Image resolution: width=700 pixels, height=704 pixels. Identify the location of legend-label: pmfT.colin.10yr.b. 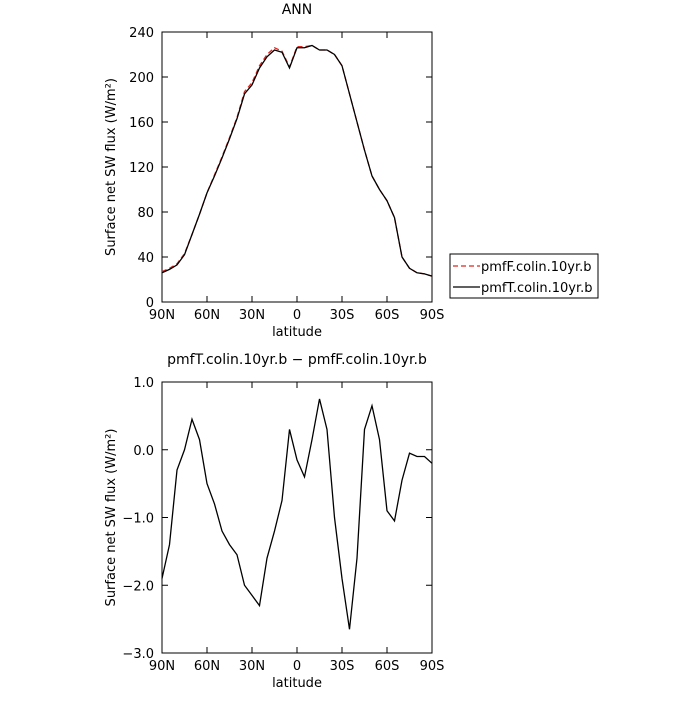
(537, 288).